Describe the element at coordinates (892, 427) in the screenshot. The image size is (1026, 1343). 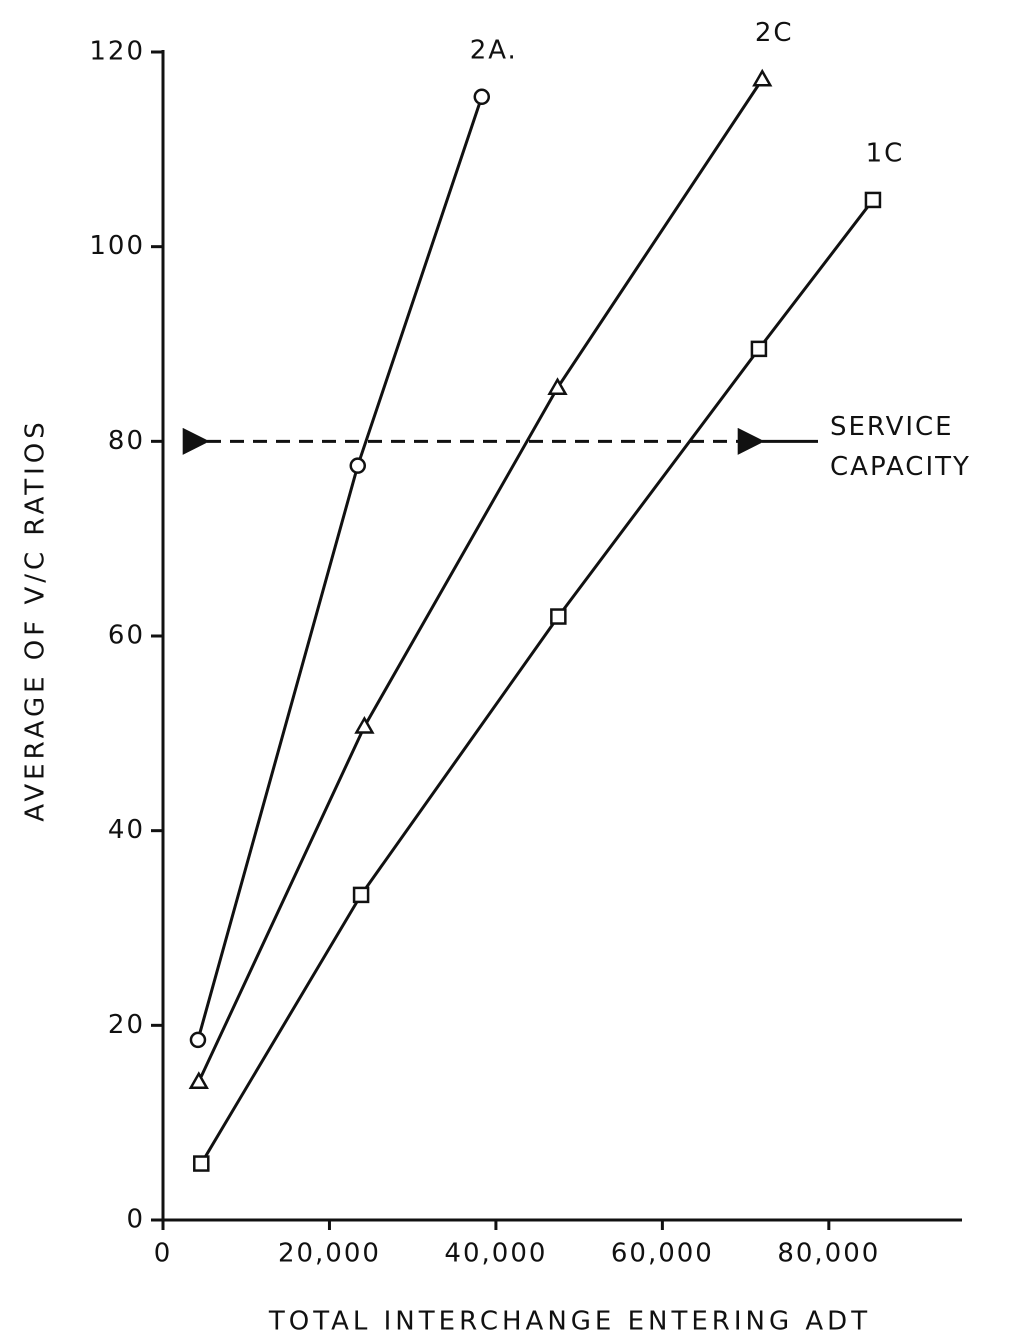
I see `annotation: SERVICE` at that location.